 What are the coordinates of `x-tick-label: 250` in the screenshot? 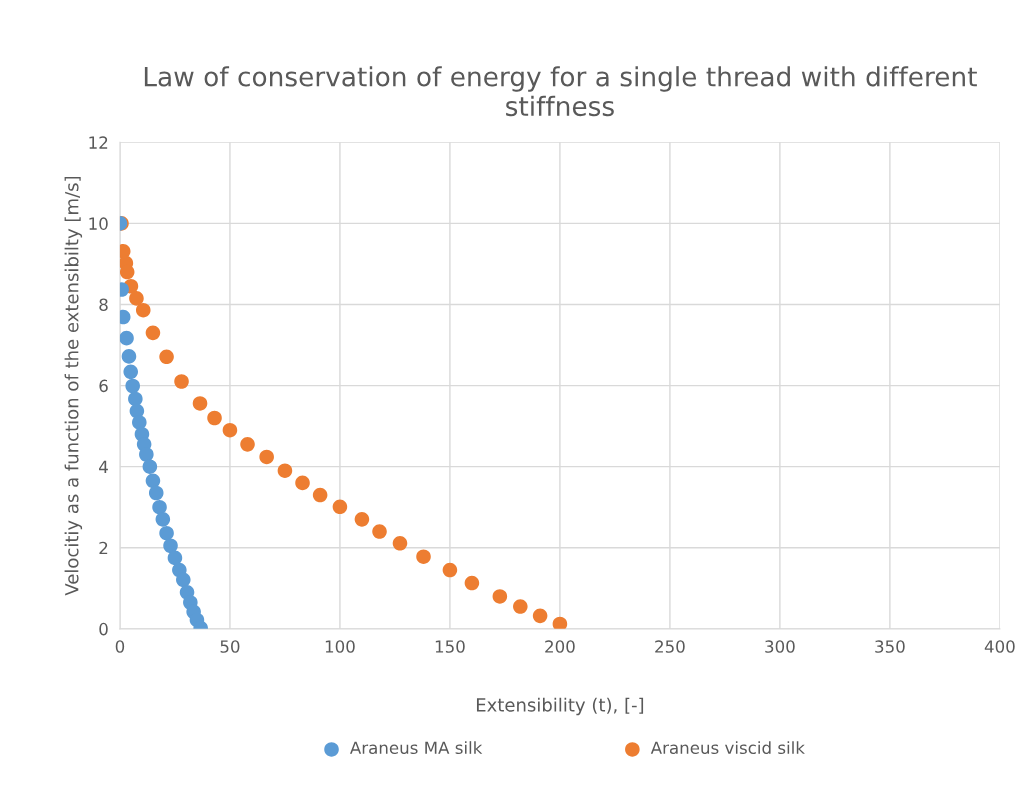 It's located at (670, 646).